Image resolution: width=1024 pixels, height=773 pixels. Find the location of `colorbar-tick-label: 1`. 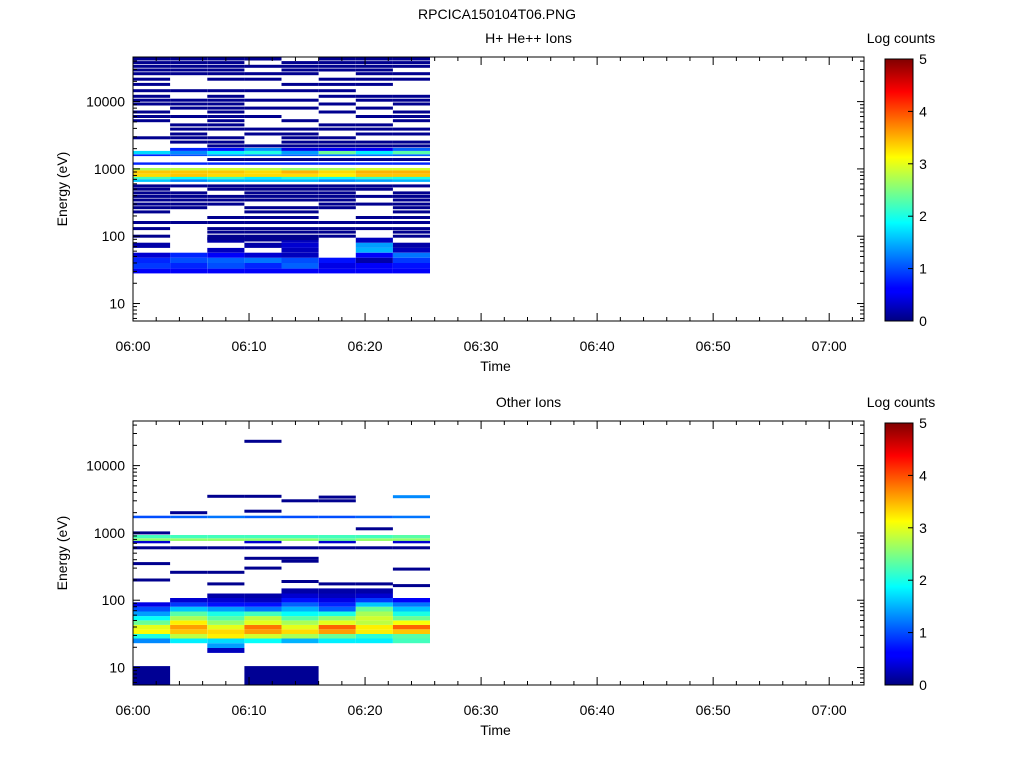

colorbar-tick-label: 1 is located at coordinates (923, 633).